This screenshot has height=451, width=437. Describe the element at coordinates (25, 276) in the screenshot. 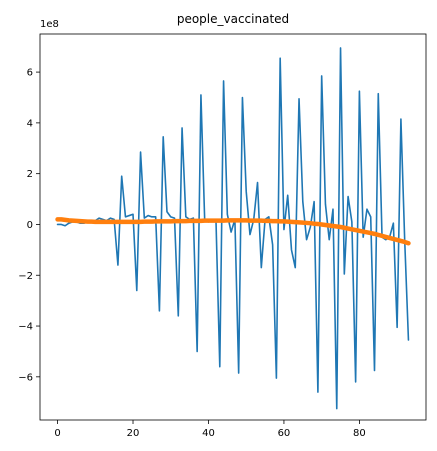

I see `y-tick-label: −2` at that location.